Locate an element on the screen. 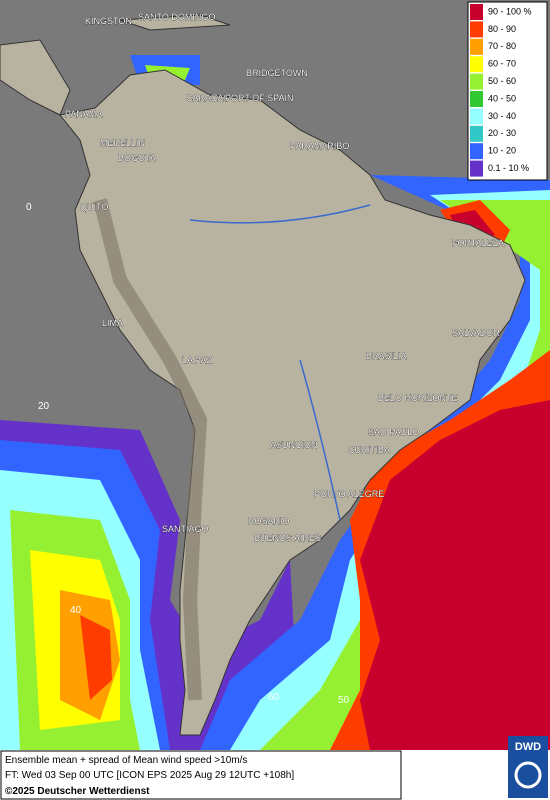 The width and height of the screenshot is (550, 800). city-label: QUITO is located at coordinates (94, 207).